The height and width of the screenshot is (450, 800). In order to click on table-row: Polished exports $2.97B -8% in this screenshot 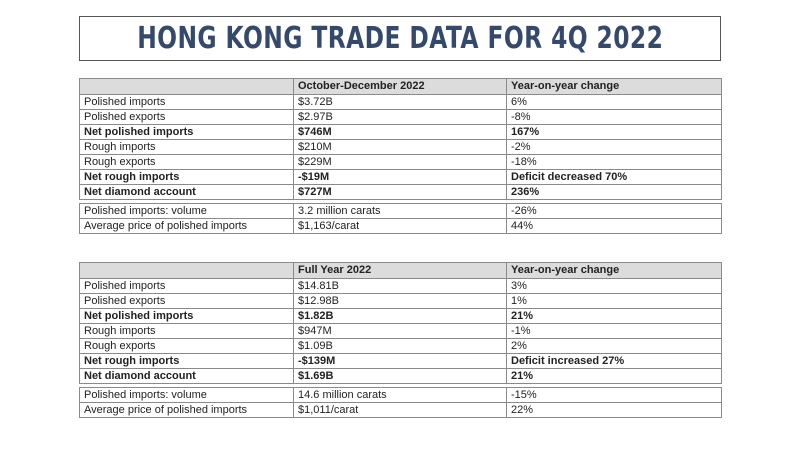, I will do `click(400, 117)`.